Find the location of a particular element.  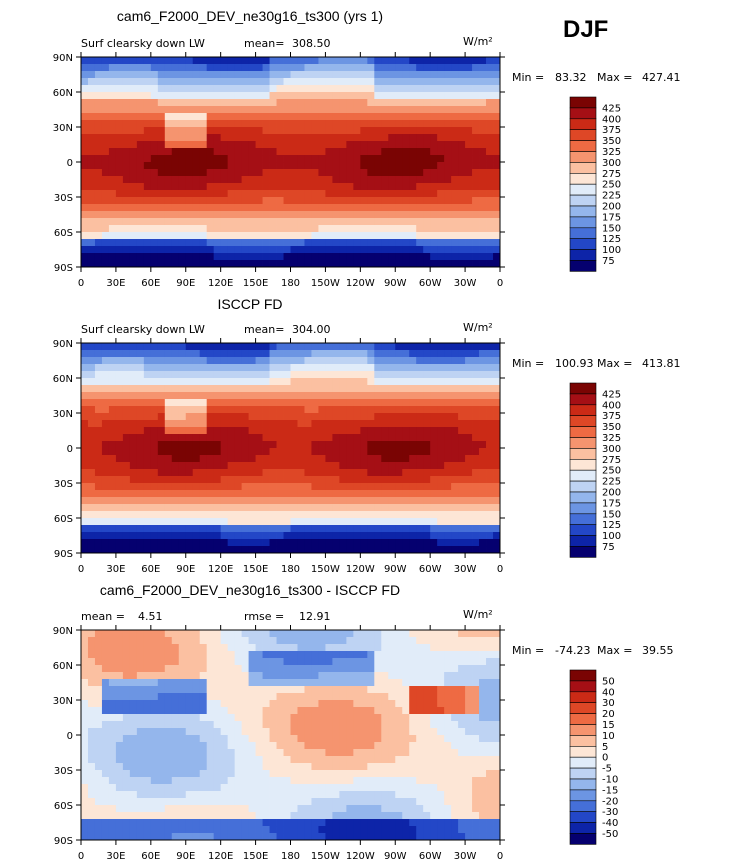

colorbar-label: 225 is located at coordinates (611, 482).